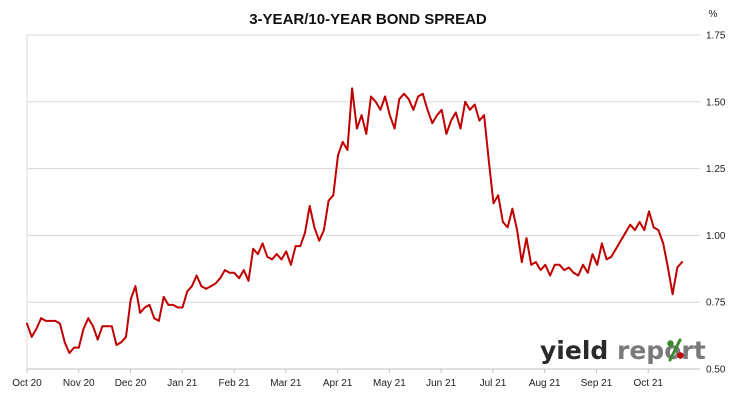 This screenshot has height=400, width=731. What do you see at coordinates (235, 383) in the screenshot?
I see `x-tick-label: Feb 21` at bounding box center [235, 383].